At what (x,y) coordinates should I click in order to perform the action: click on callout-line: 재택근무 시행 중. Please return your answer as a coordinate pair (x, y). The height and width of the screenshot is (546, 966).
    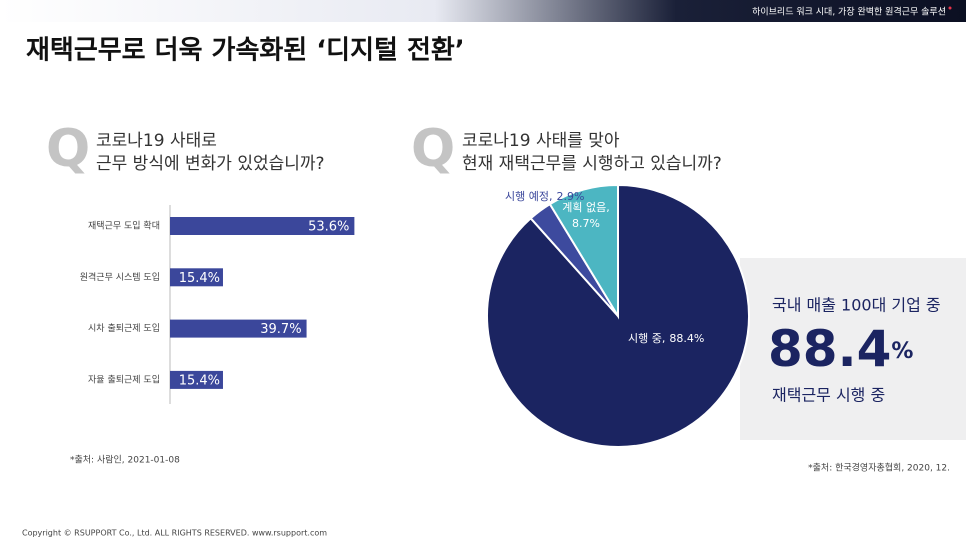
    Looking at the image, I should click on (828, 395).